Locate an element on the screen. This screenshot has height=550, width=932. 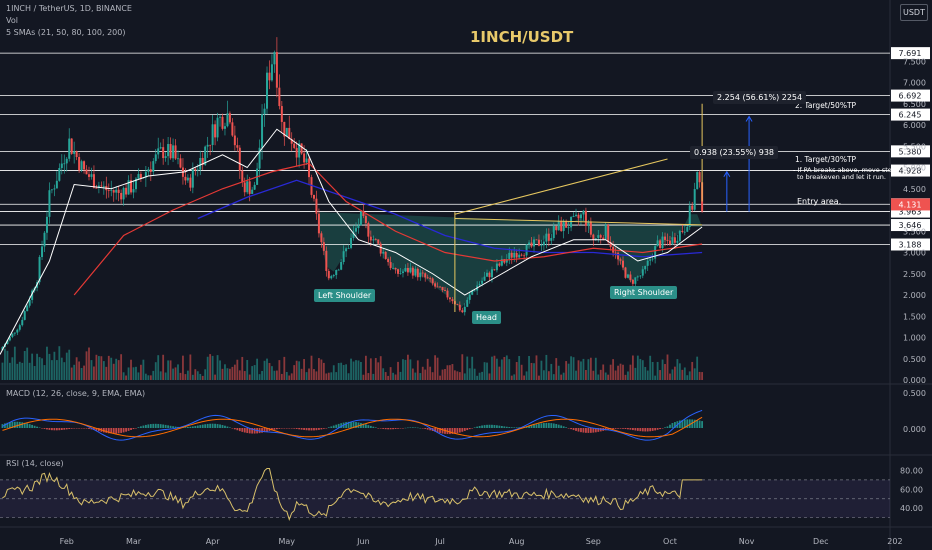
macd-pane-label: MACD (12, 26, close, 9, EMA, EMA) is located at coordinates (76, 393).